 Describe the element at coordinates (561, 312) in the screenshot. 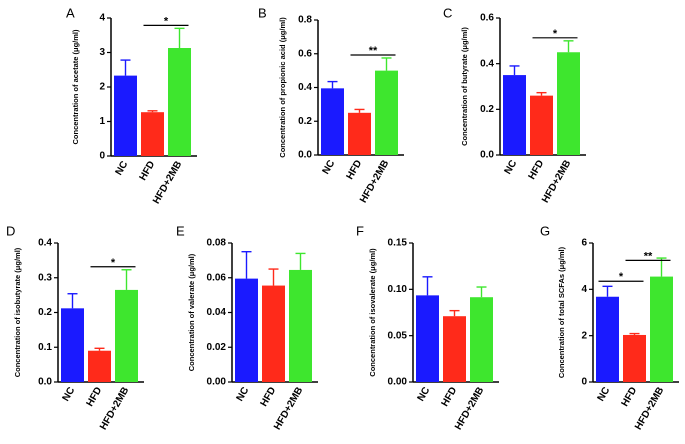

I see `y-axis-label: Concentration of total SCFAs (μg/ml)` at that location.